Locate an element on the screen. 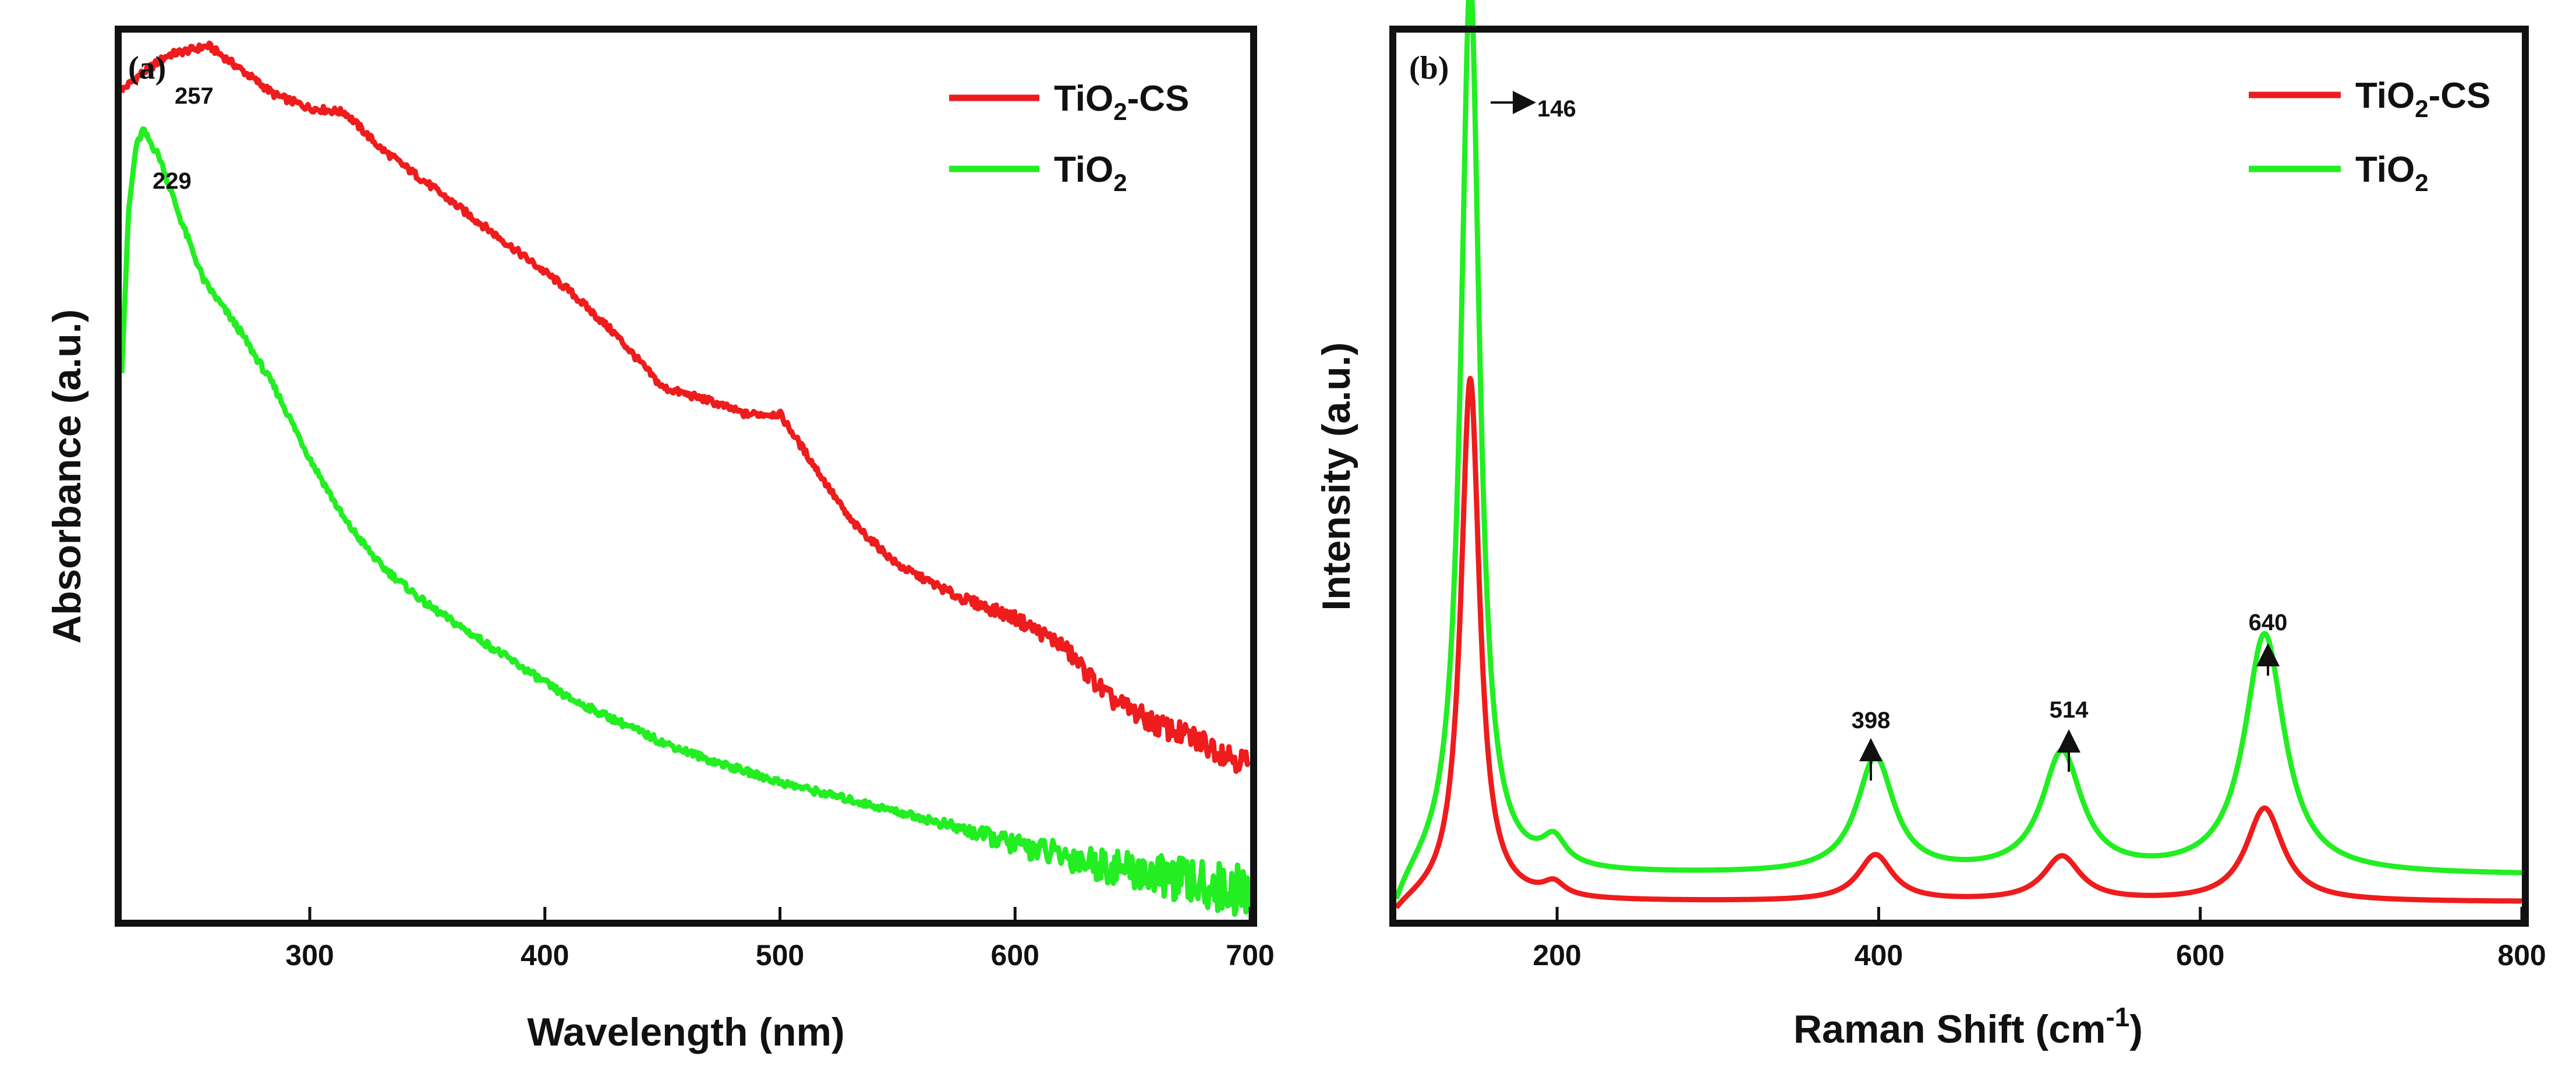  annotation-257: 257 is located at coordinates (194, 96).